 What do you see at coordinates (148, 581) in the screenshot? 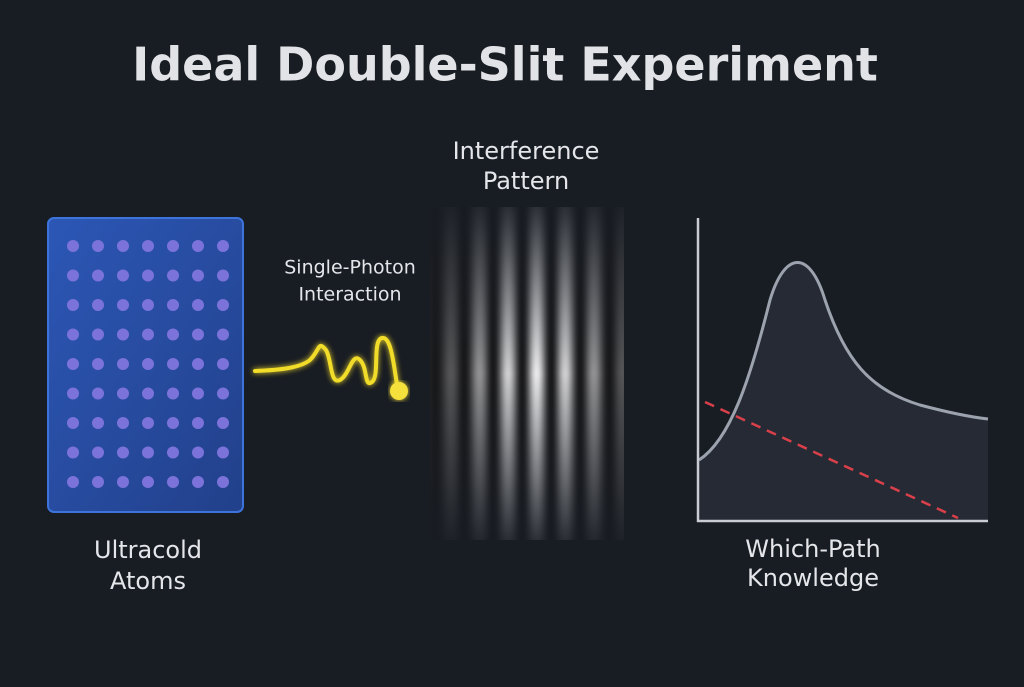
I see `atoms-label: Atoms` at bounding box center [148, 581].